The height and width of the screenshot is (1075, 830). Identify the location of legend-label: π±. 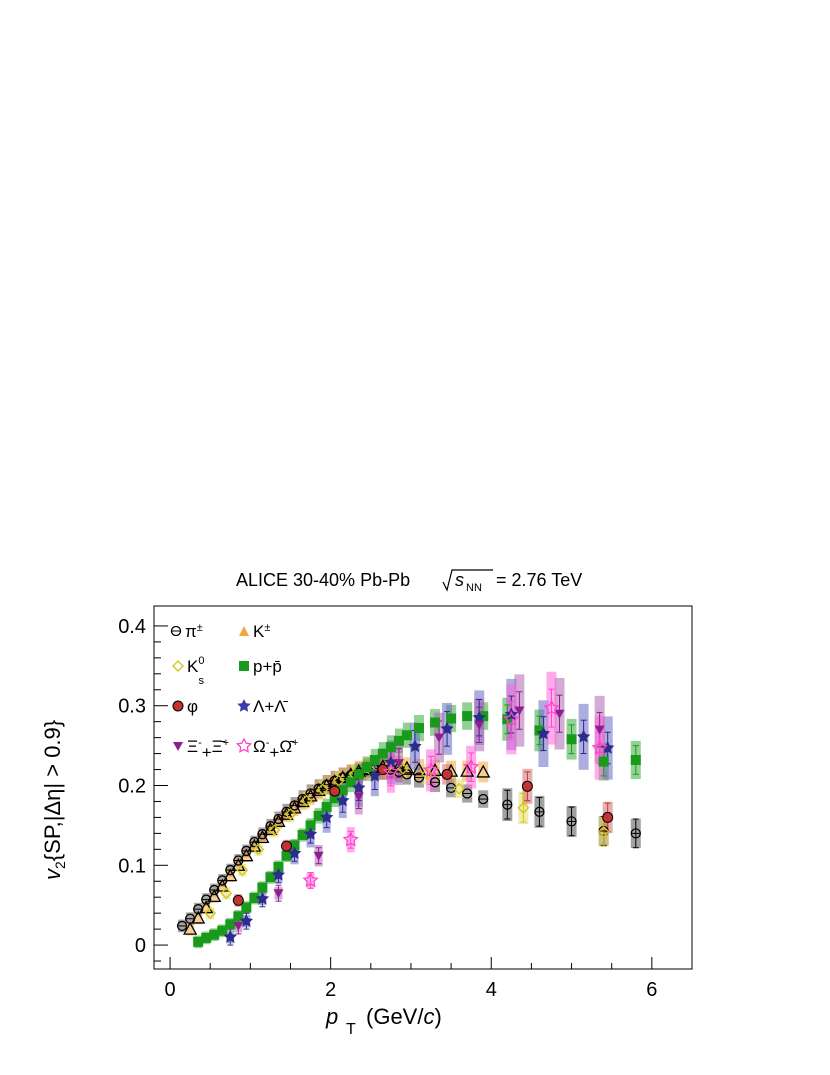
(194, 631).